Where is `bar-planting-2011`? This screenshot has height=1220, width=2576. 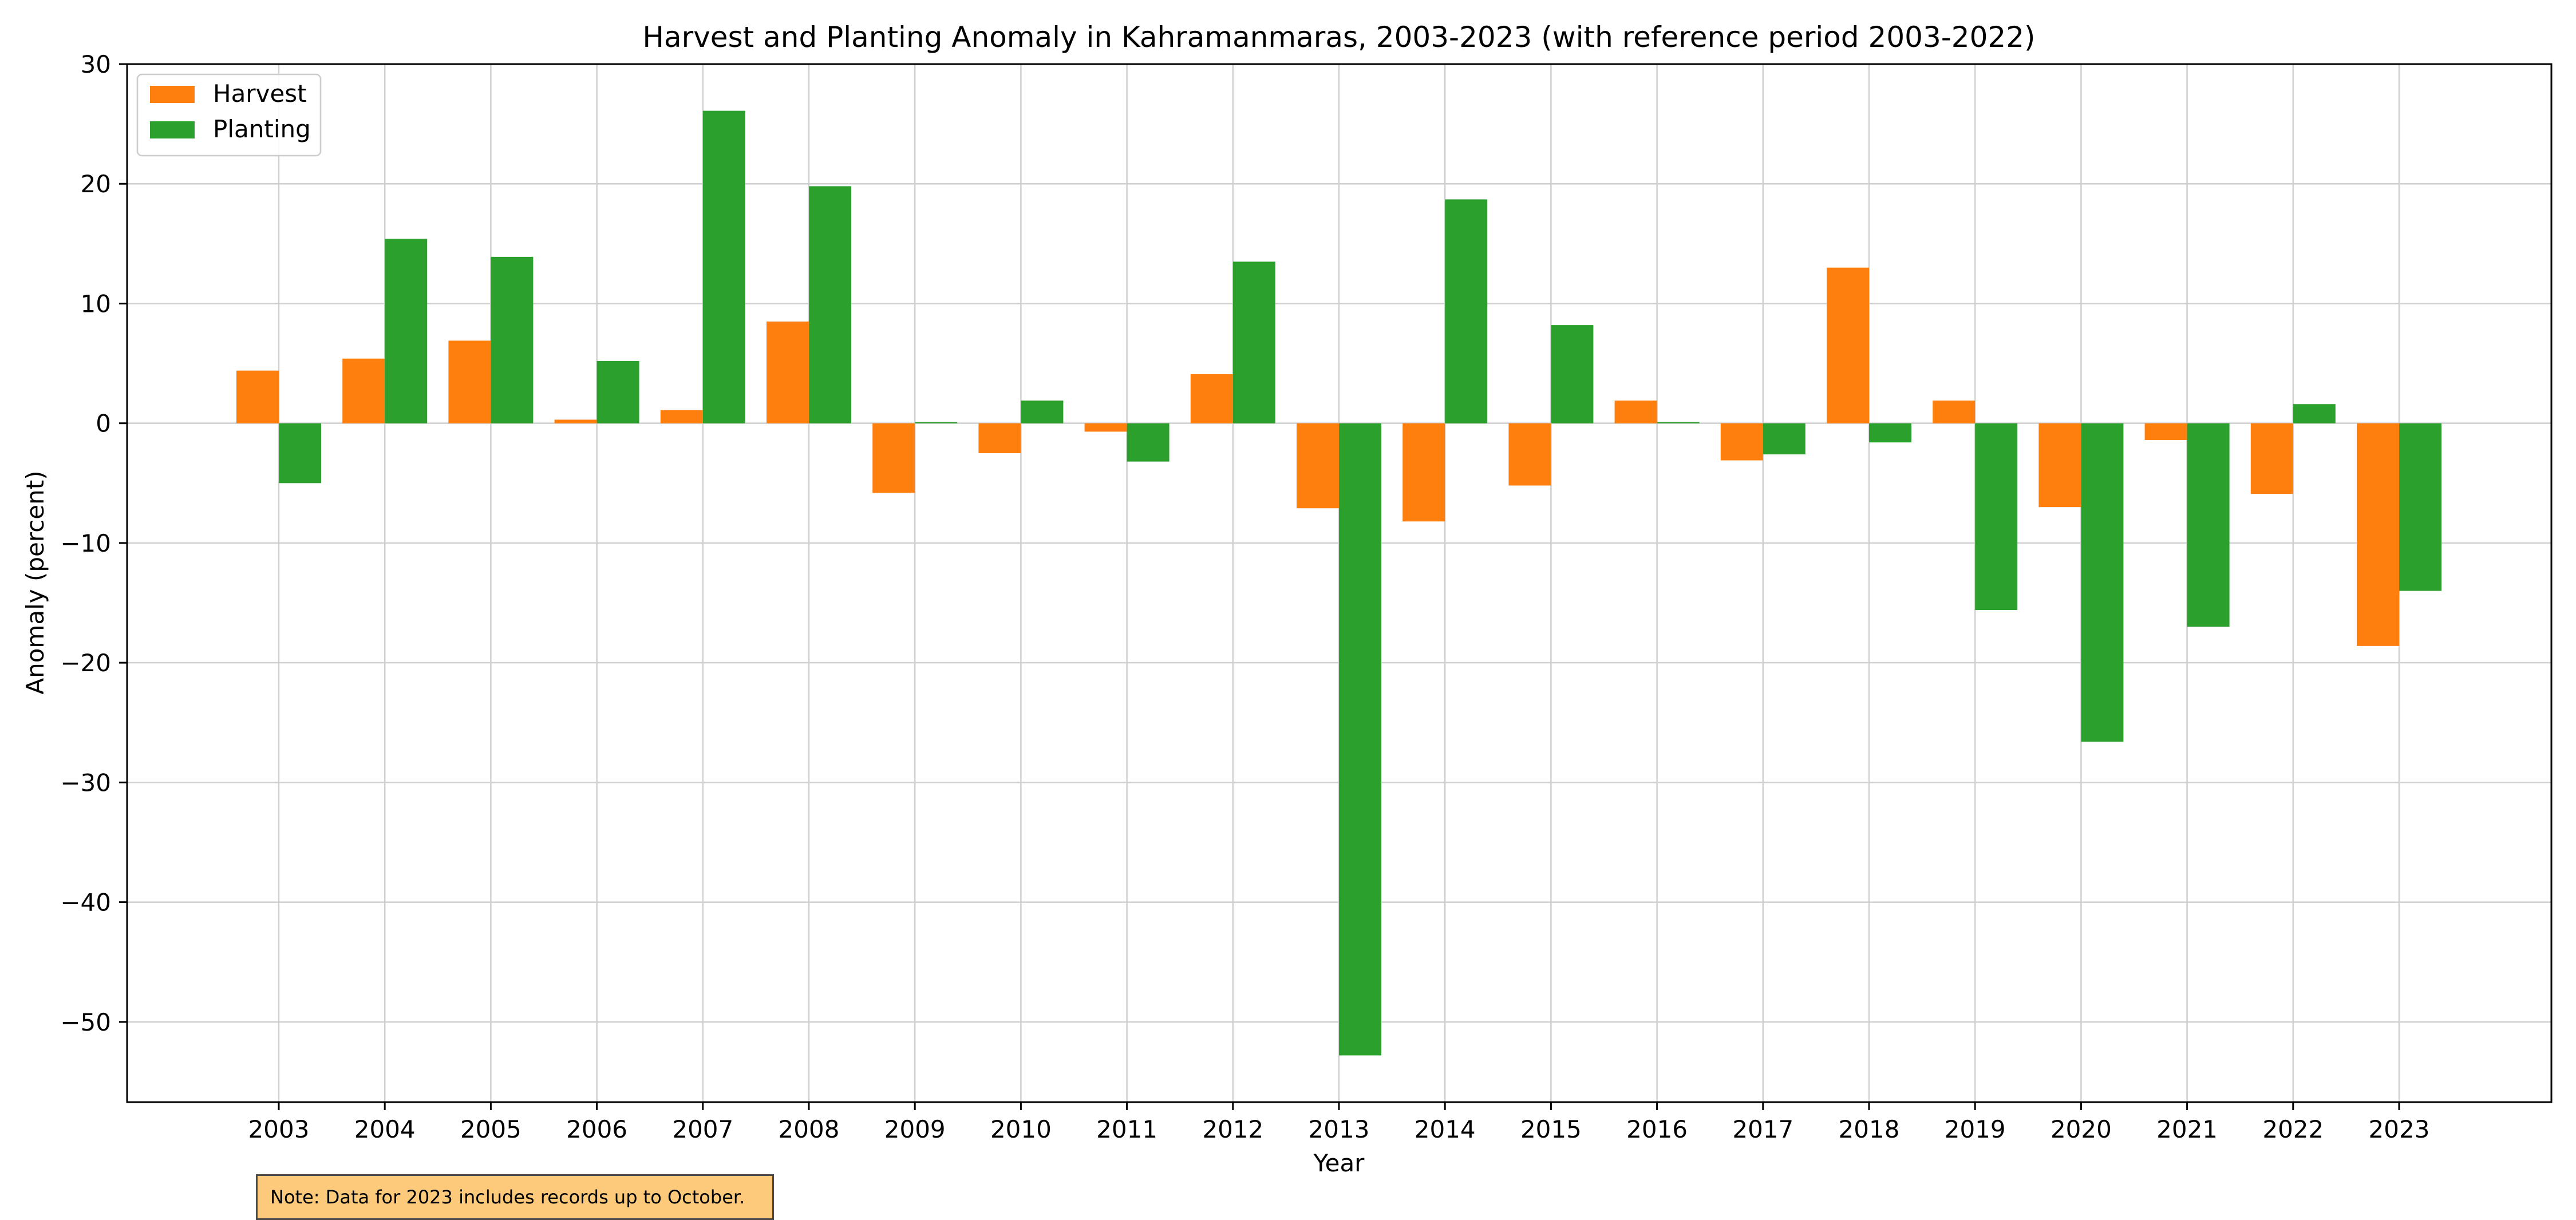 bar-planting-2011 is located at coordinates (1148, 443).